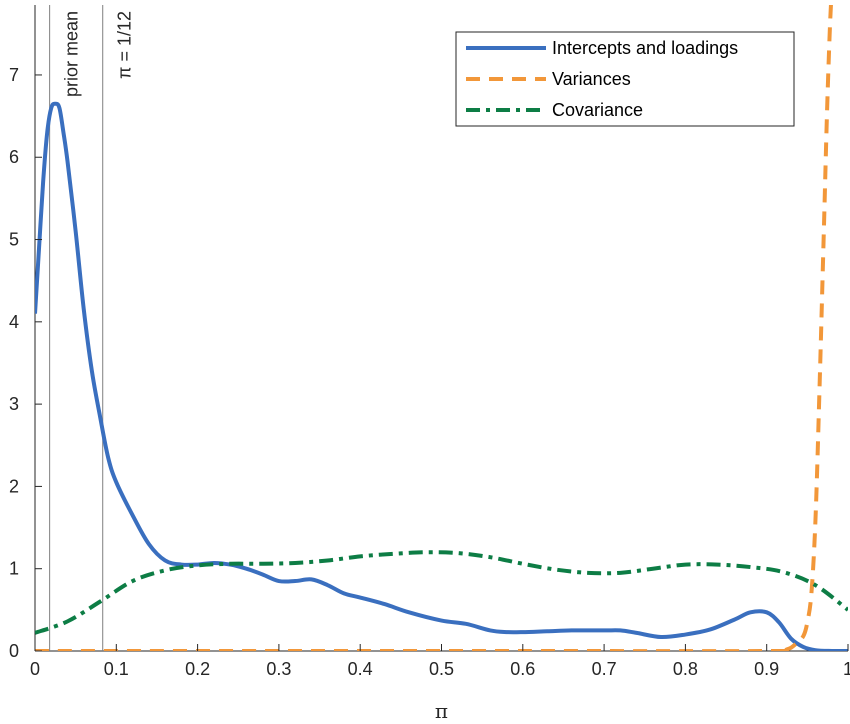  I want to click on x-tick-label: 0.7, so click(604, 669).